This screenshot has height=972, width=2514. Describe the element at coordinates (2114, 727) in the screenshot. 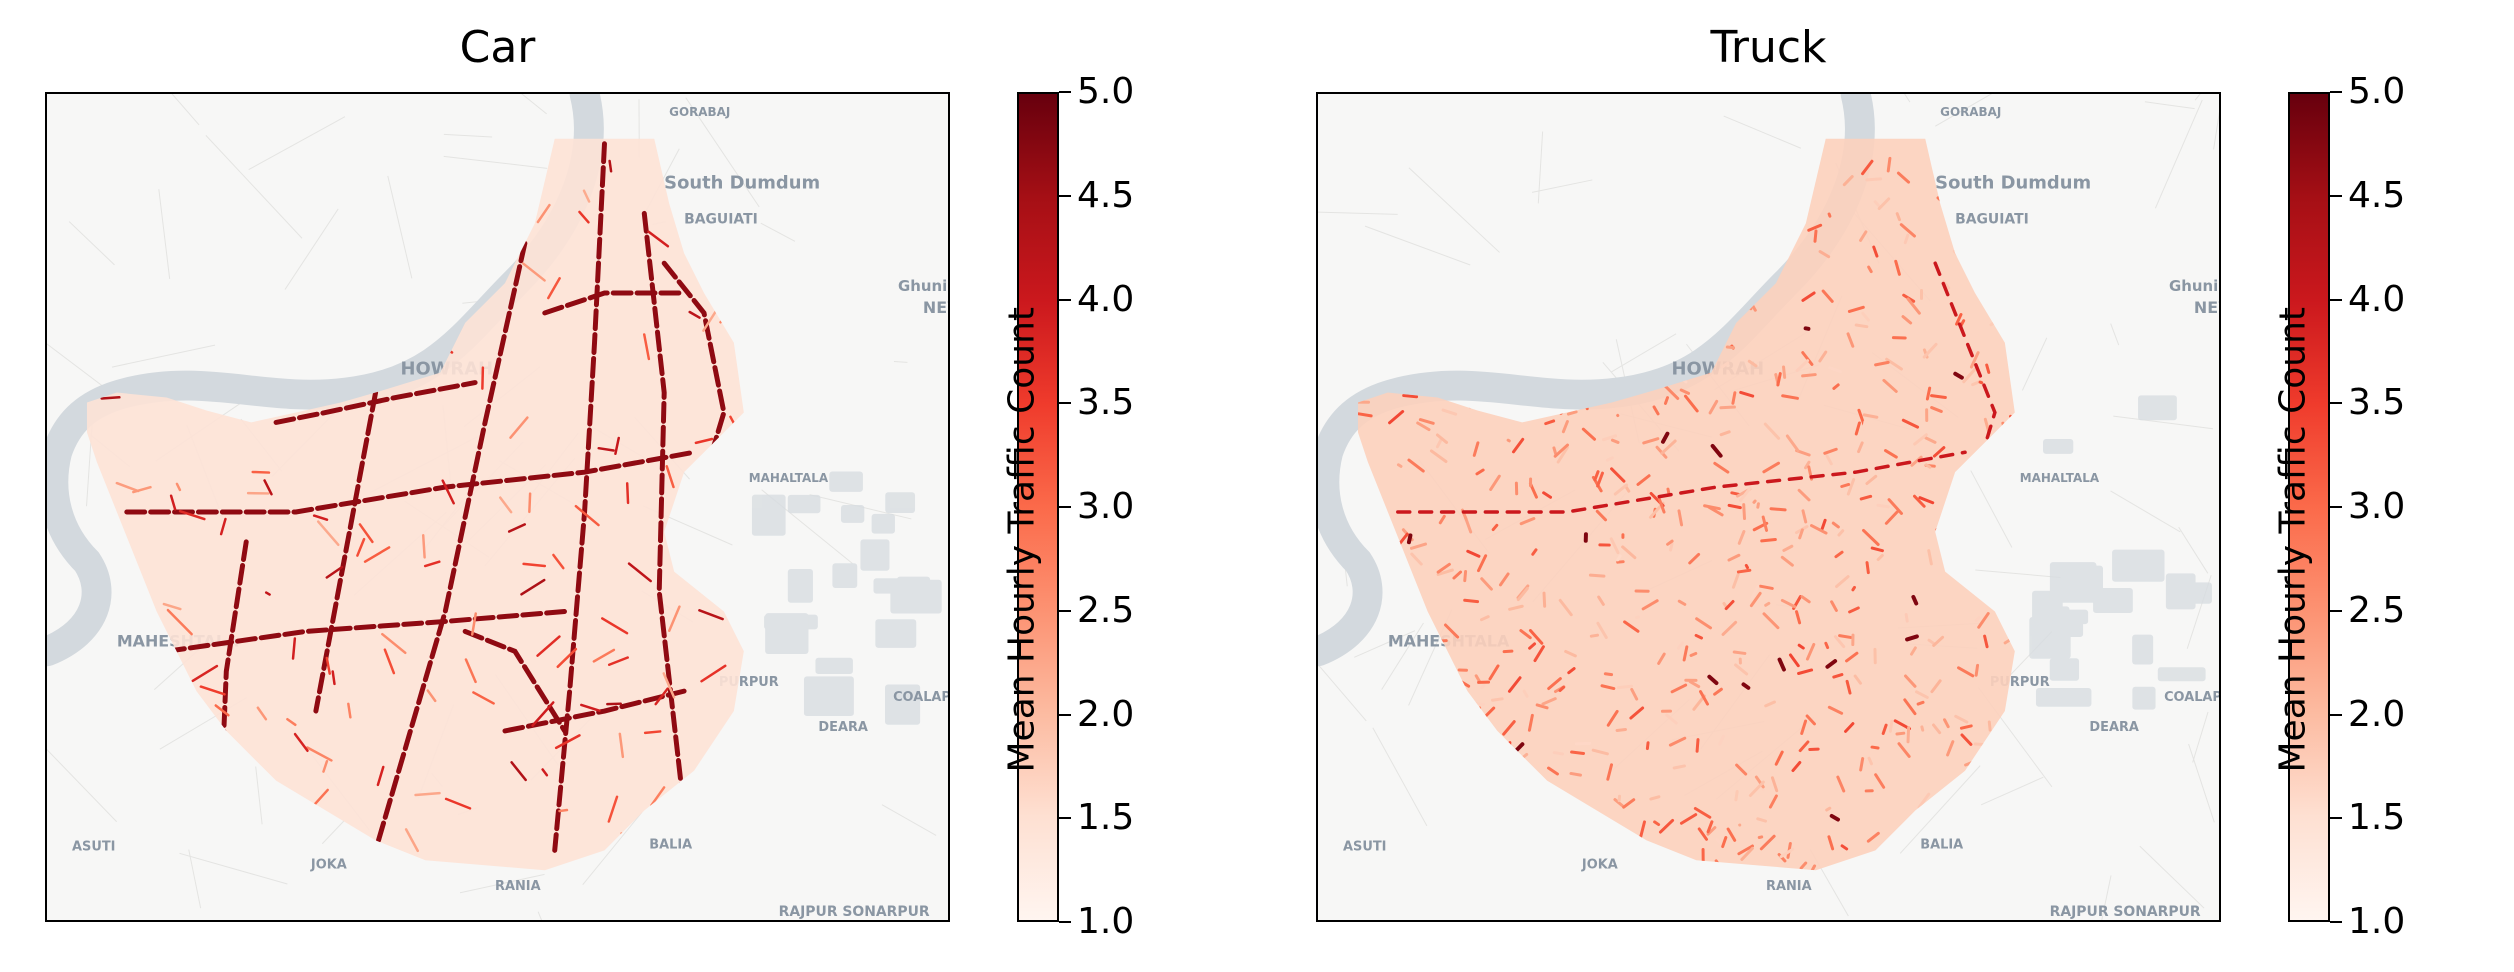

I see `place-label: DEARA` at that location.